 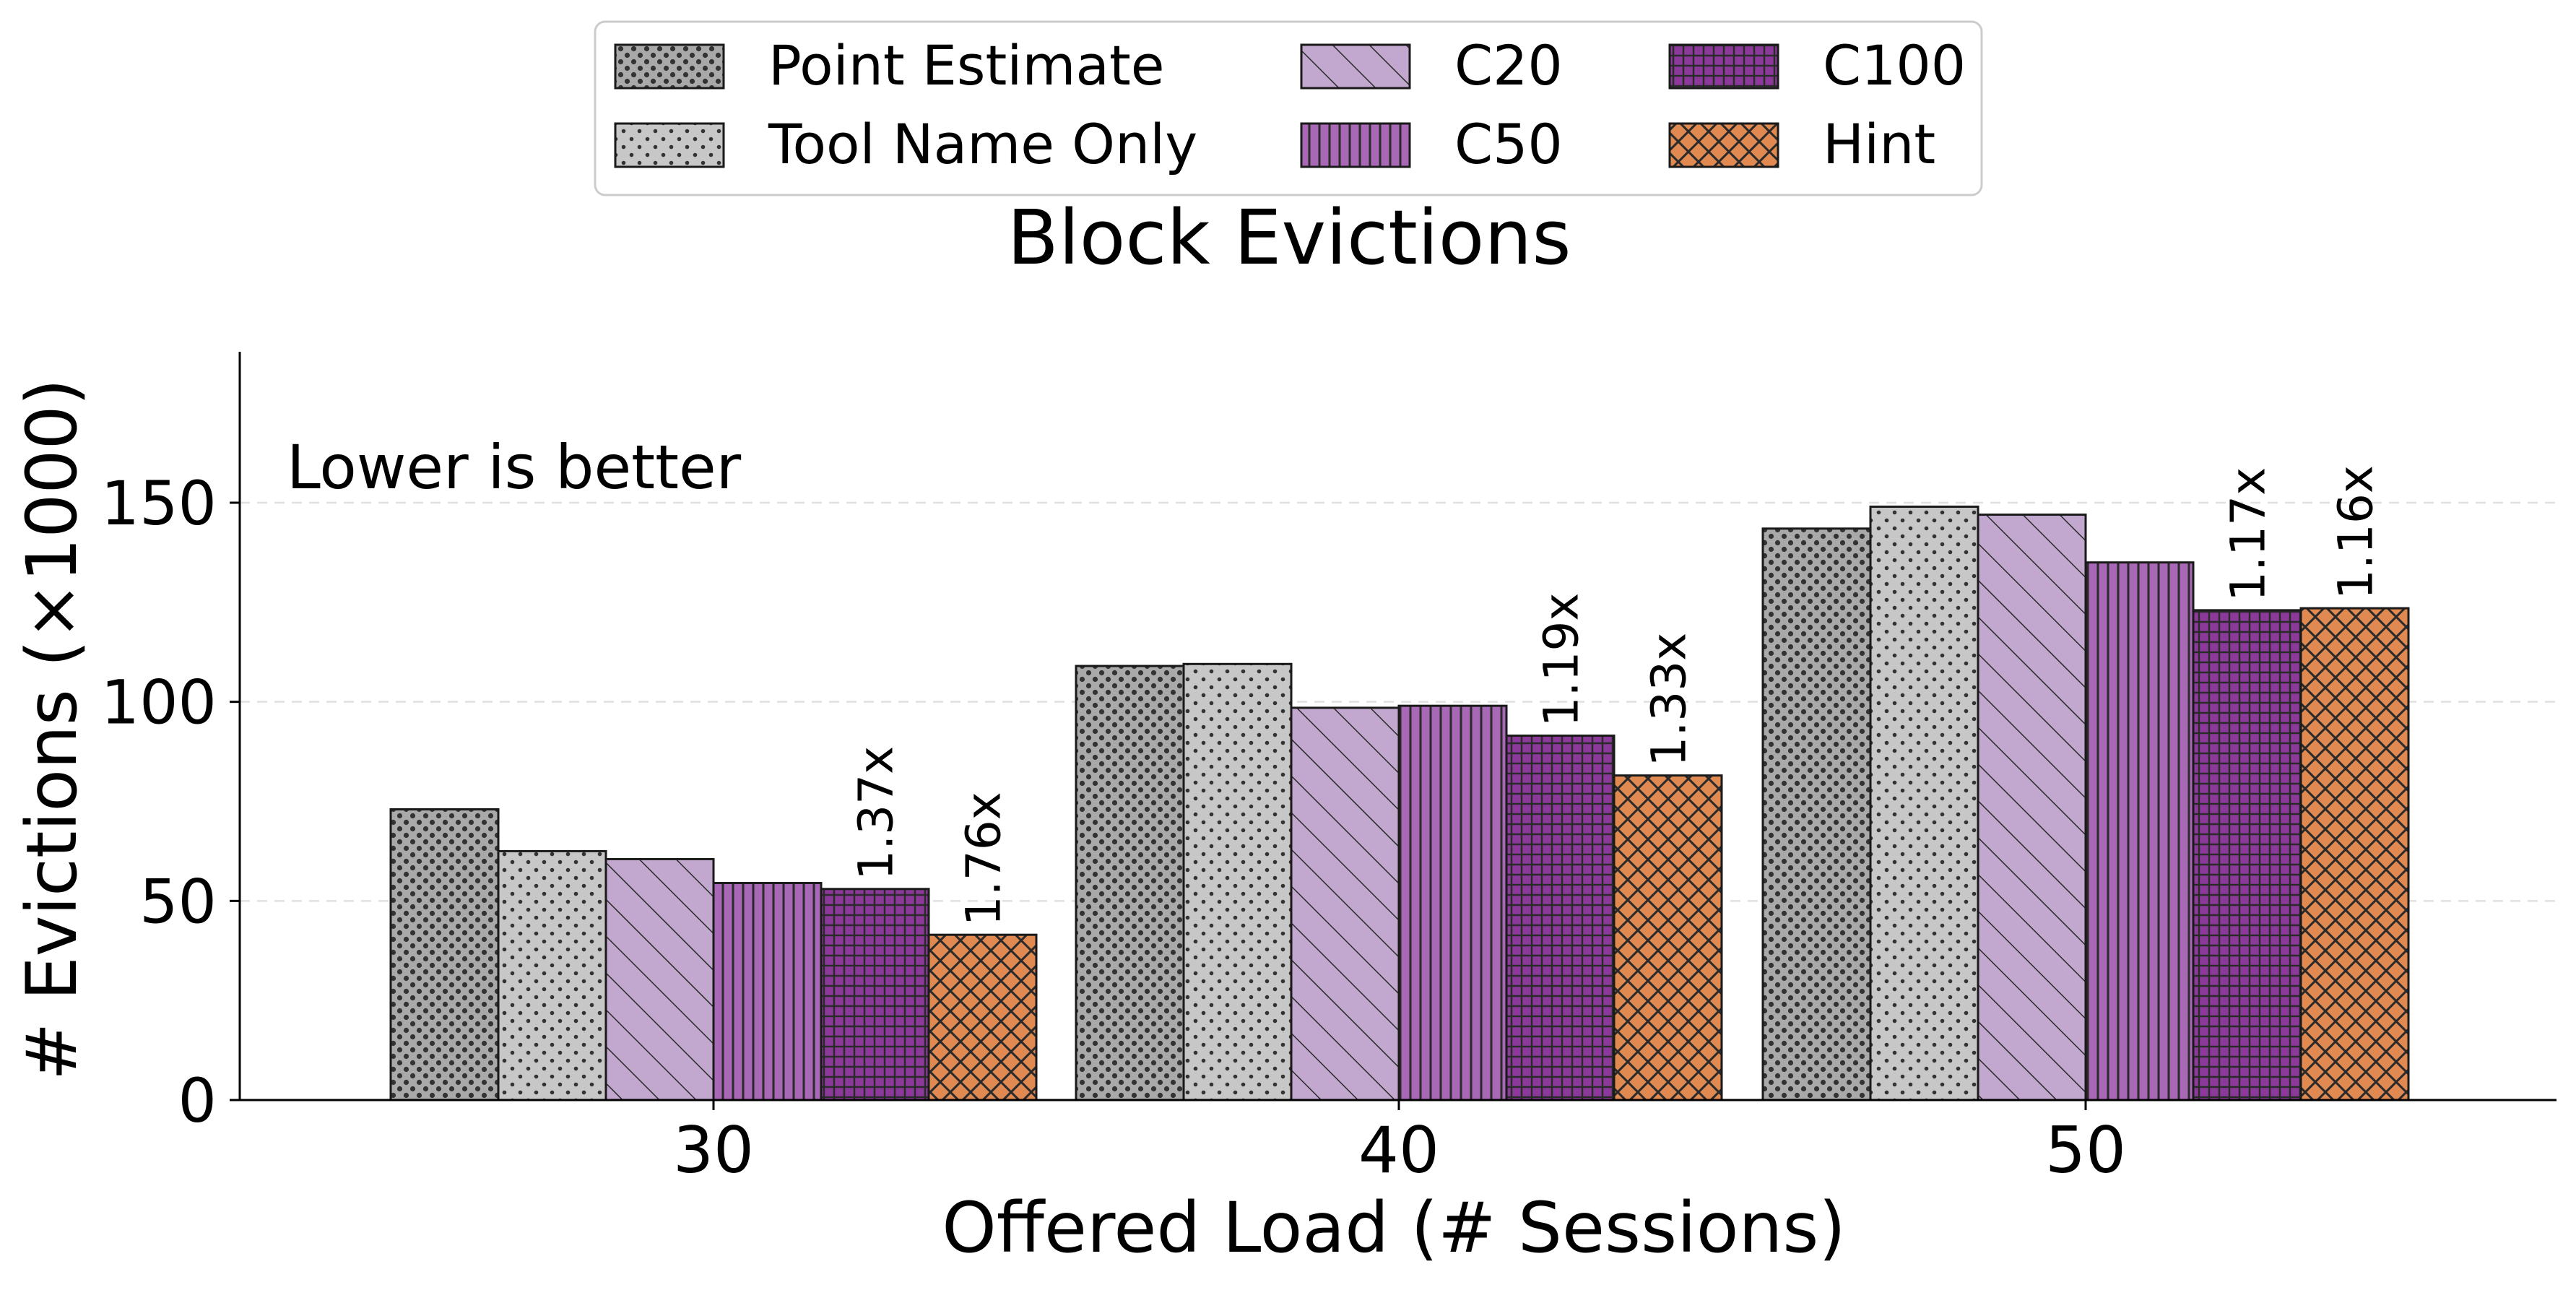 What do you see at coordinates (876, 813) in the screenshot?
I see `bar-label-c100-30: 1.37x` at bounding box center [876, 813].